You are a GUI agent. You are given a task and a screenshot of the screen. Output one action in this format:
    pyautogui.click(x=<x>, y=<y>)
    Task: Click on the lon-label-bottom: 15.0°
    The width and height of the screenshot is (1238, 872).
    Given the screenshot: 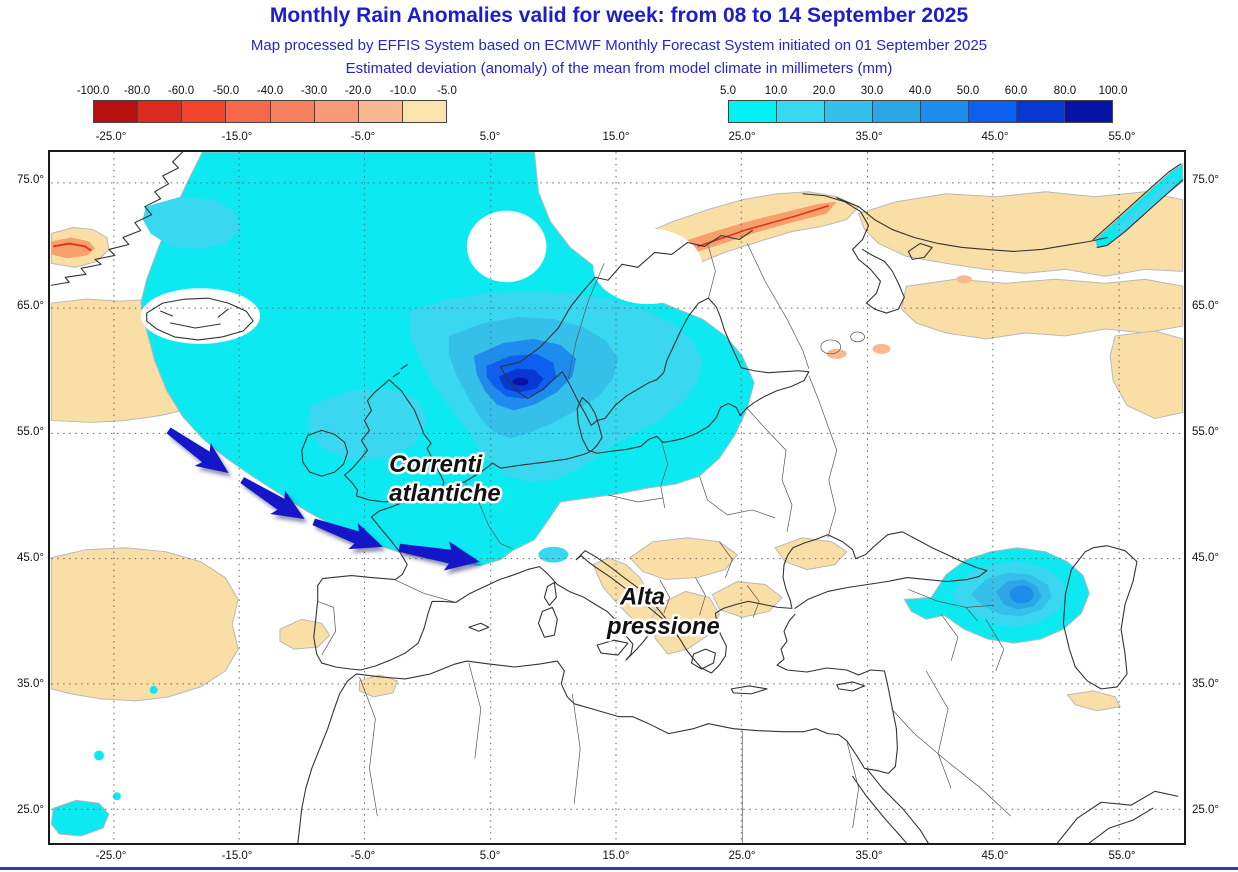 What is the action you would take?
    pyautogui.click(x=616, y=856)
    